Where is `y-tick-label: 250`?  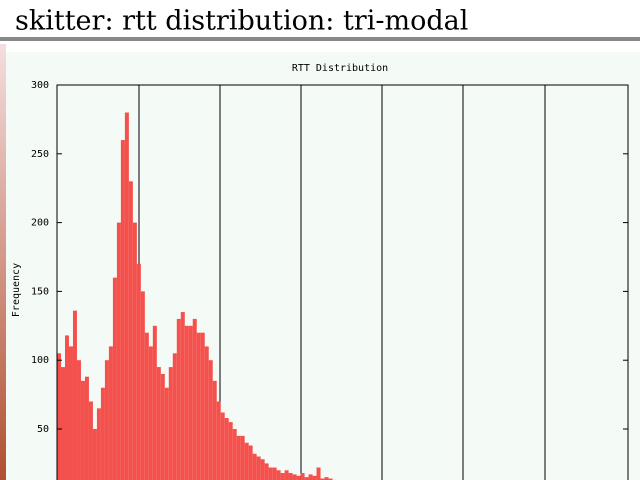 y-tick-label: 250 is located at coordinates (40, 154).